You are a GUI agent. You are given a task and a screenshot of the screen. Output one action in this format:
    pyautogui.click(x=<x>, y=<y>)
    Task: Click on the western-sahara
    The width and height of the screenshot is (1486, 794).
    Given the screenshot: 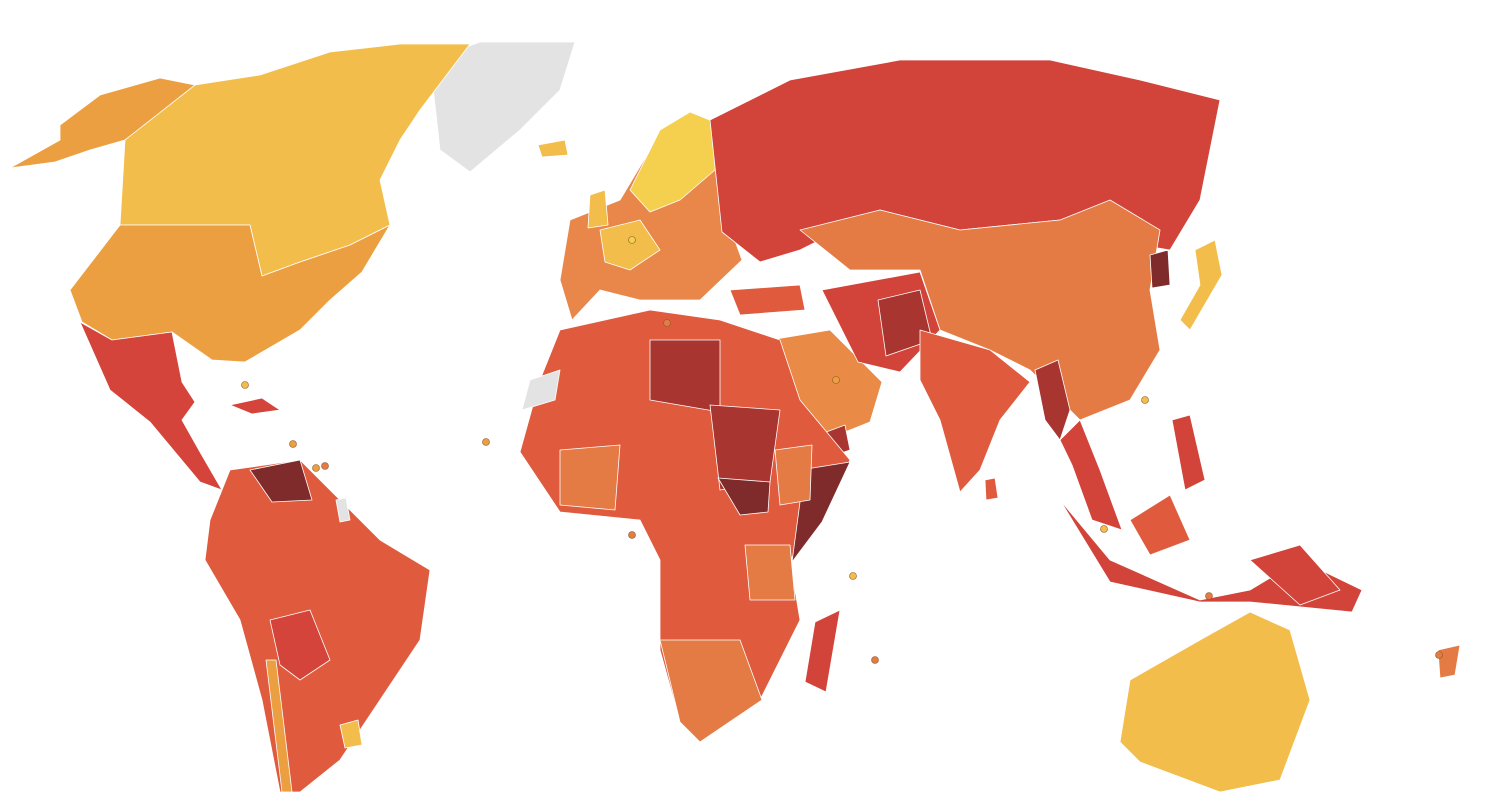 What is the action you would take?
    pyautogui.click(x=541, y=390)
    